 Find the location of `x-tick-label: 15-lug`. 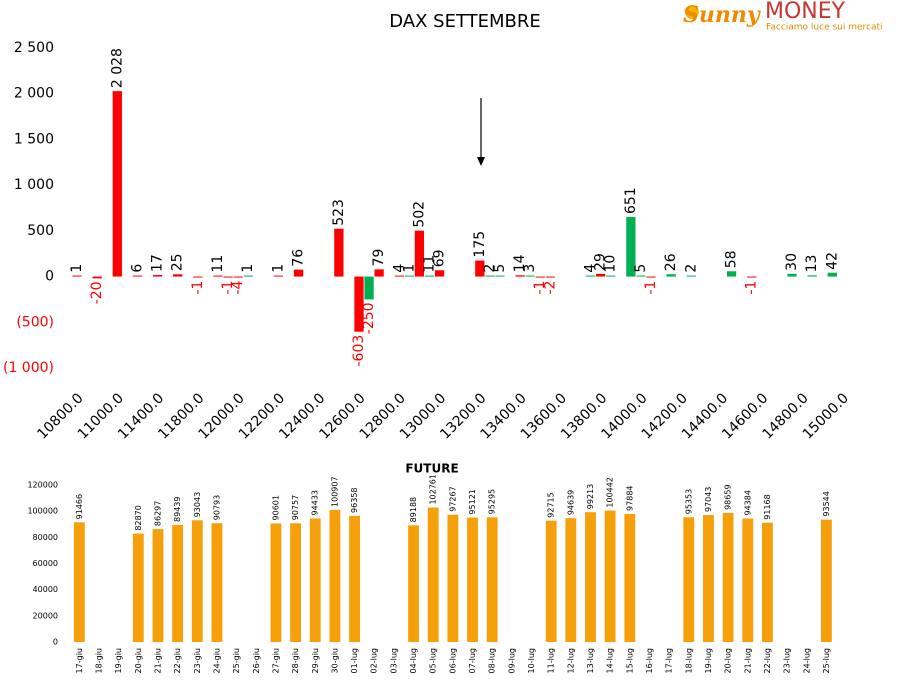

x-tick-label: 15-lug is located at coordinates (629, 660).